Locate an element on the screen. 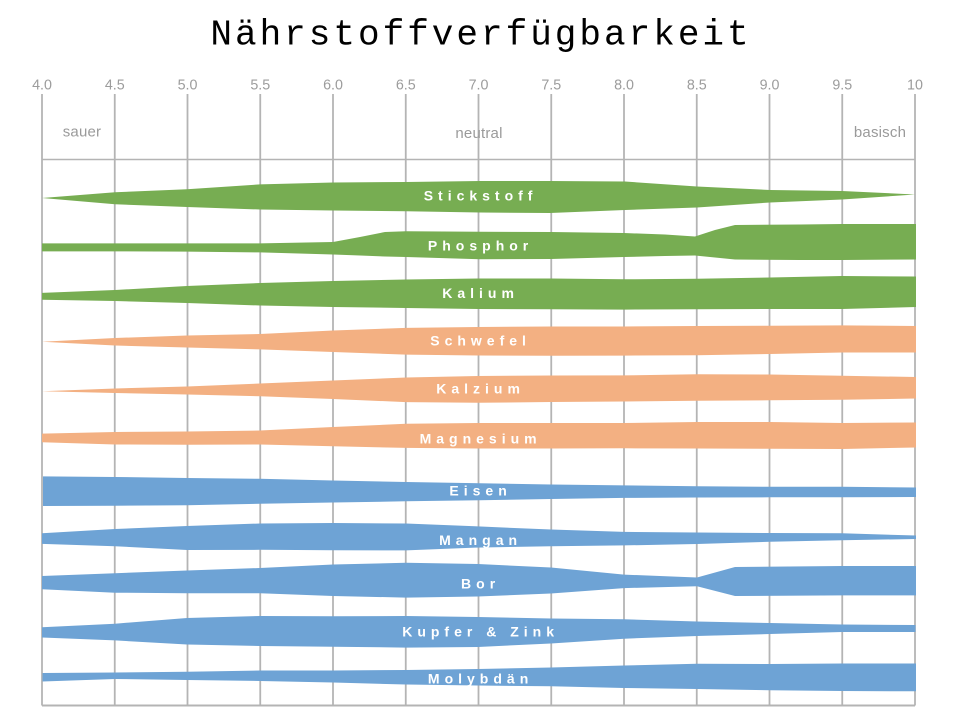  svg-text: 9.5 is located at coordinates (842, 85).